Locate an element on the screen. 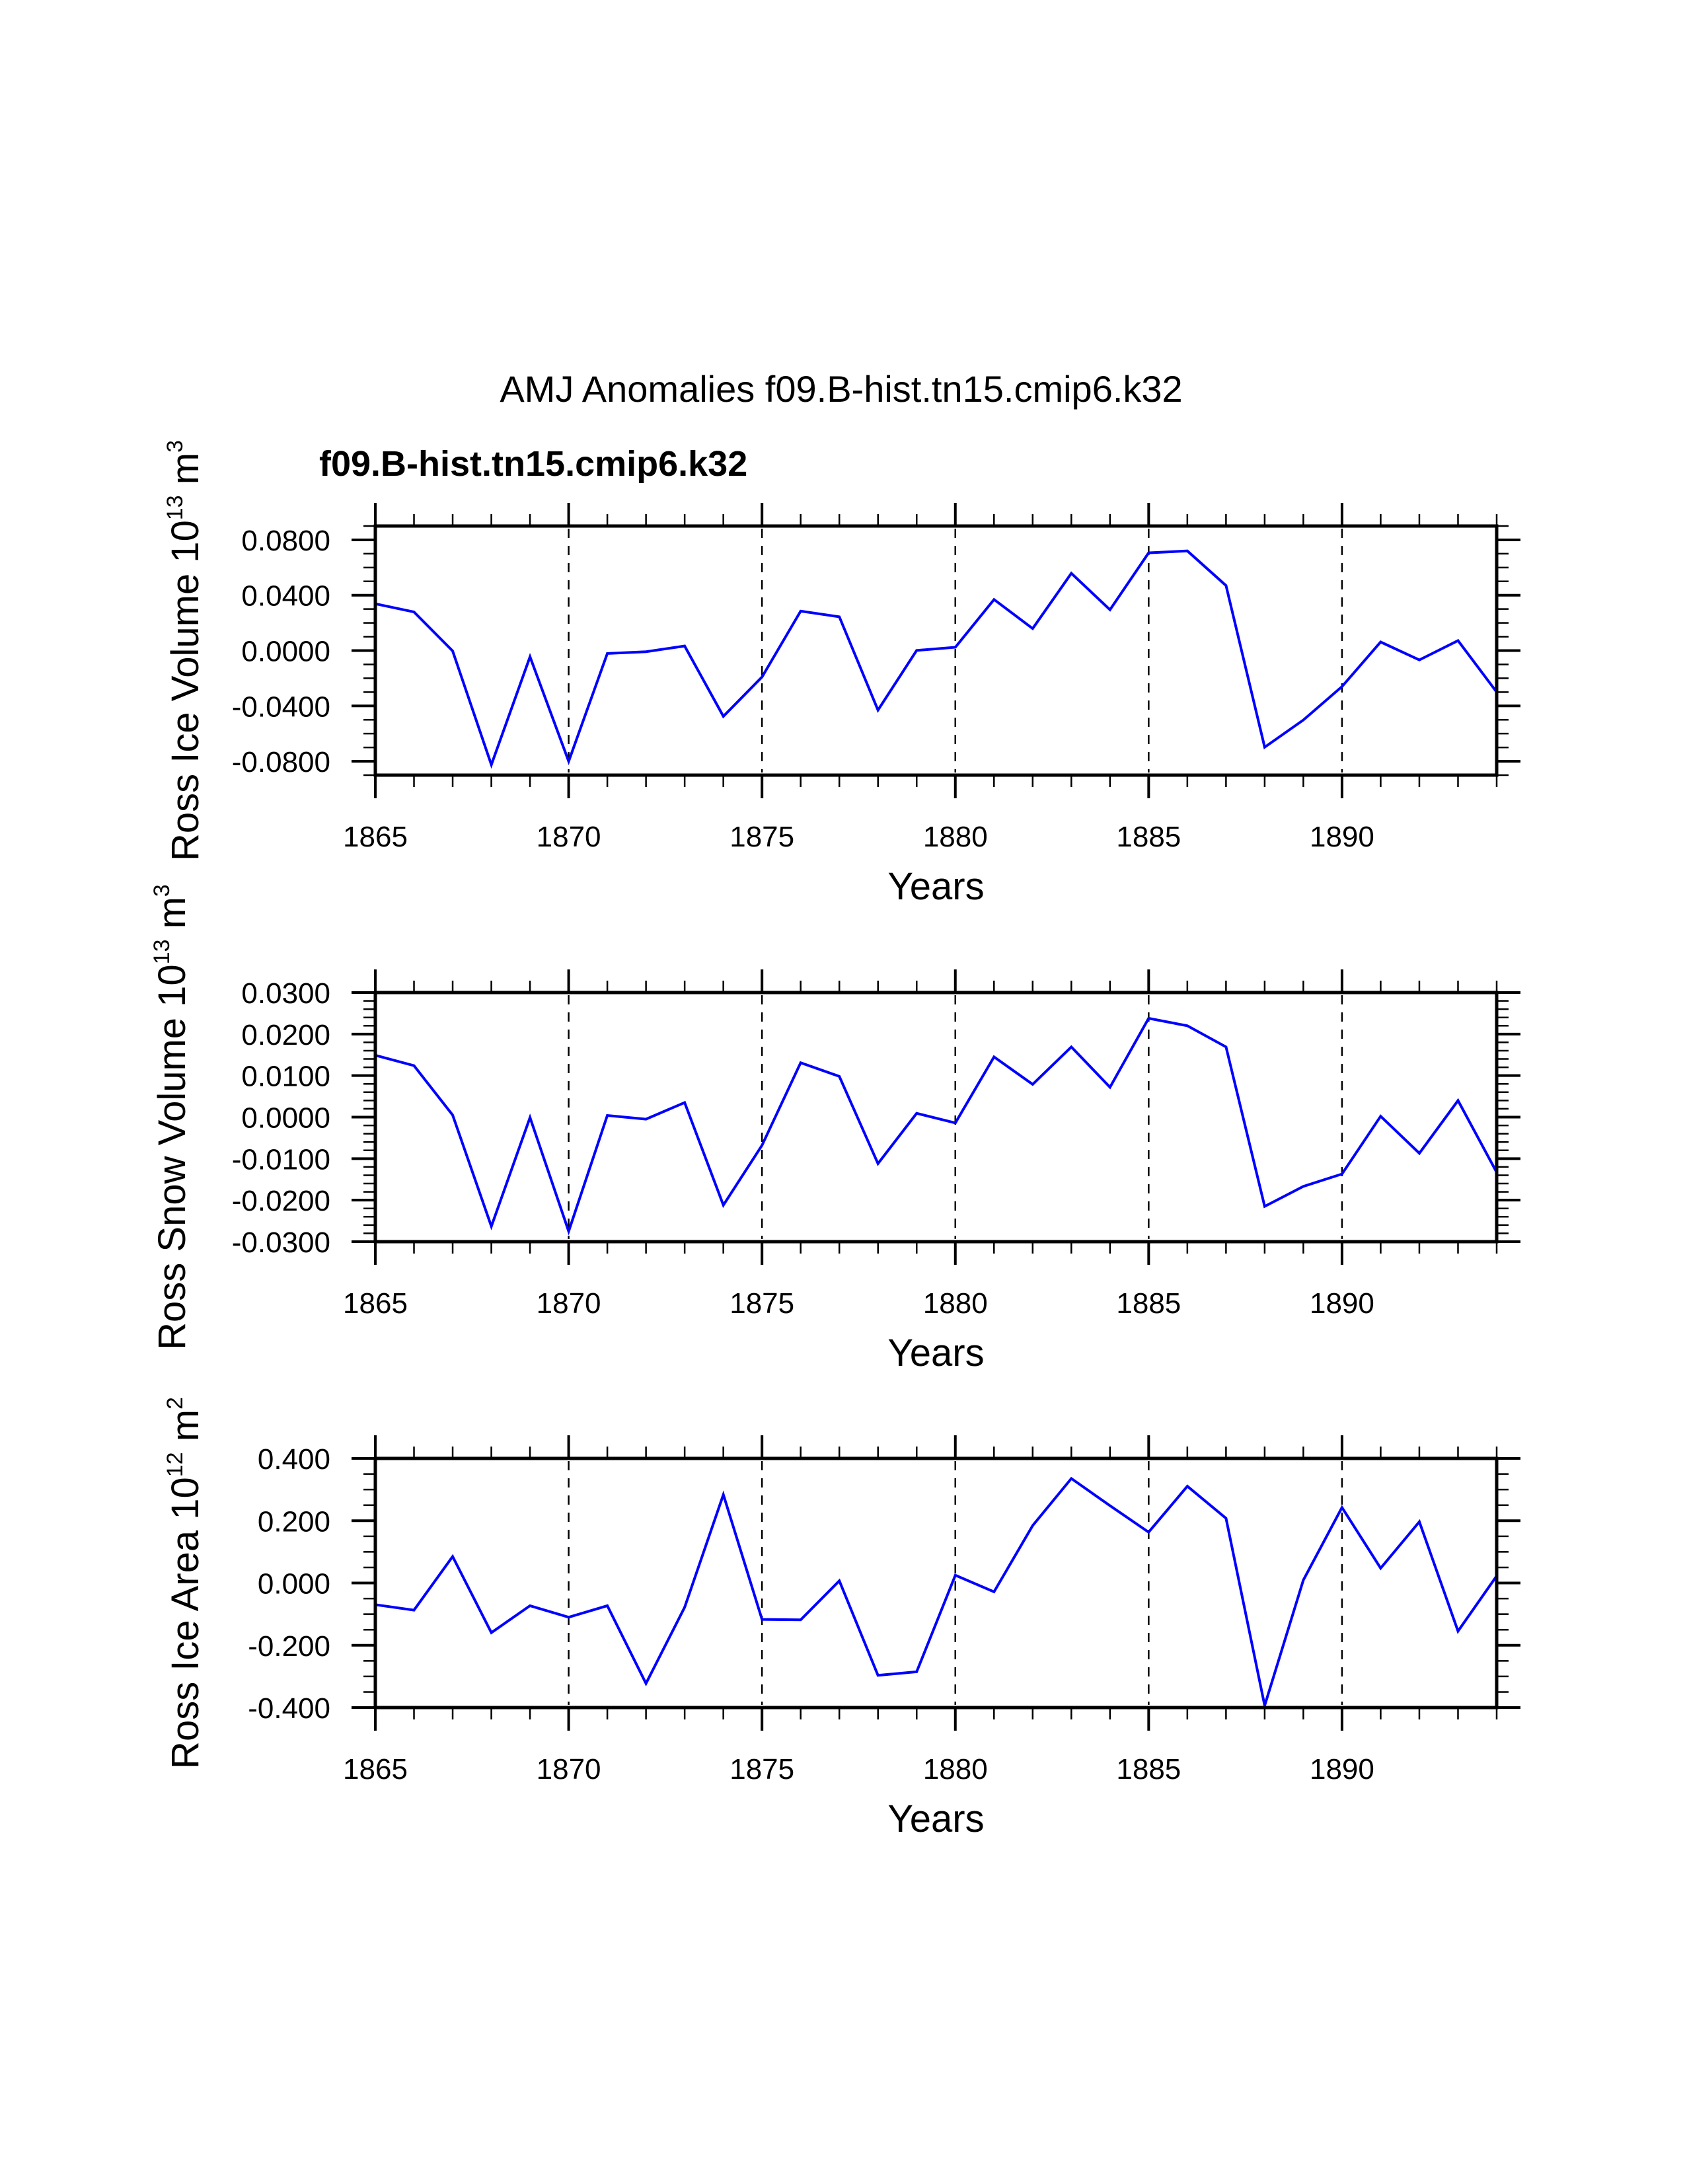 Image resolution: width=1685 pixels, height=2184 pixels. y-tick-label: -0.0400 is located at coordinates (281, 707).